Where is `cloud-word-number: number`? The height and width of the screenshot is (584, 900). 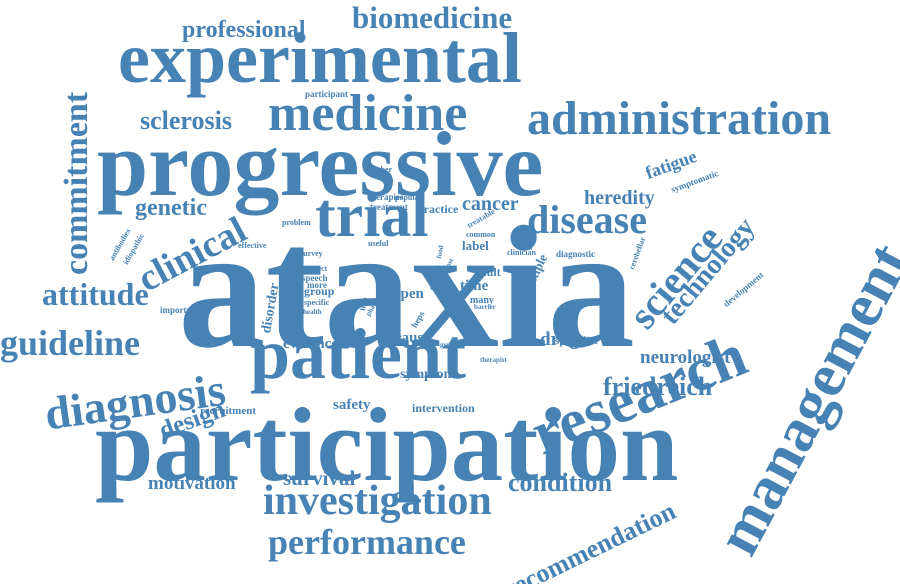 cloud-word-number: number is located at coordinates (379, 169).